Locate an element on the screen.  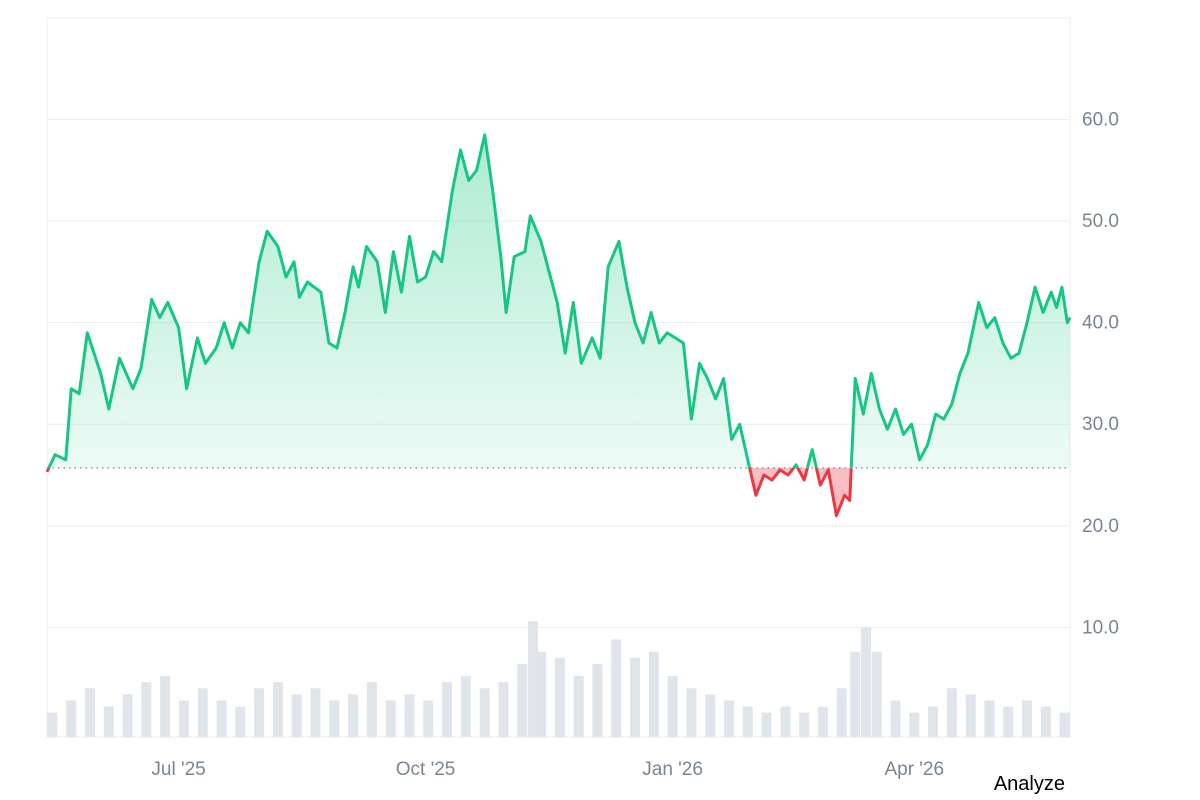
y-tick-label: 20.0 is located at coordinates (1100, 526).